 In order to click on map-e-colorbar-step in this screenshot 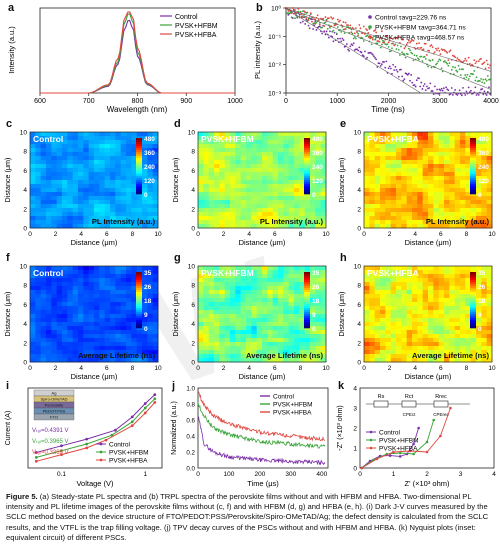, I will do `click(473, 169)`.